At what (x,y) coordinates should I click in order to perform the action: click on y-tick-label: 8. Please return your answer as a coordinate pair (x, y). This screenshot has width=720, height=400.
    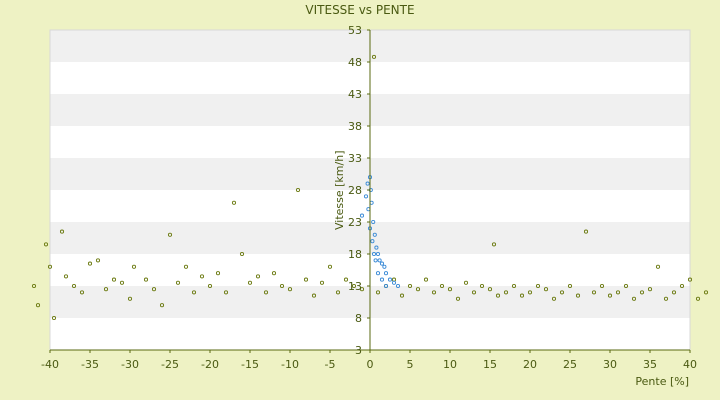
    Looking at the image, I should click on (358, 318).